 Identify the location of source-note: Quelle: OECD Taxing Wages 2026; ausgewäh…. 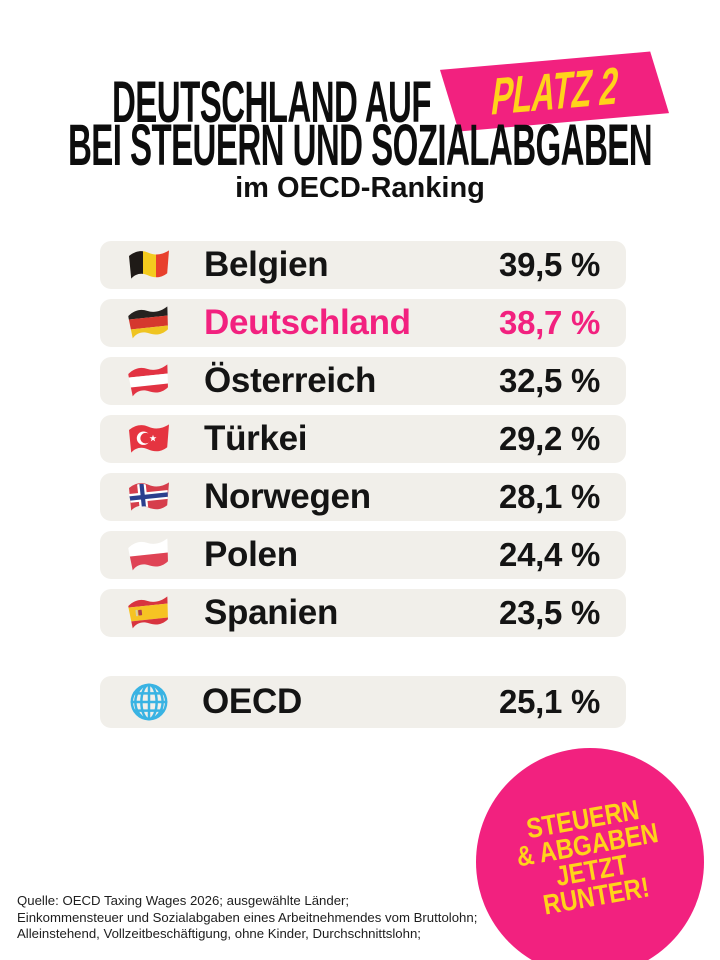
(247, 918).